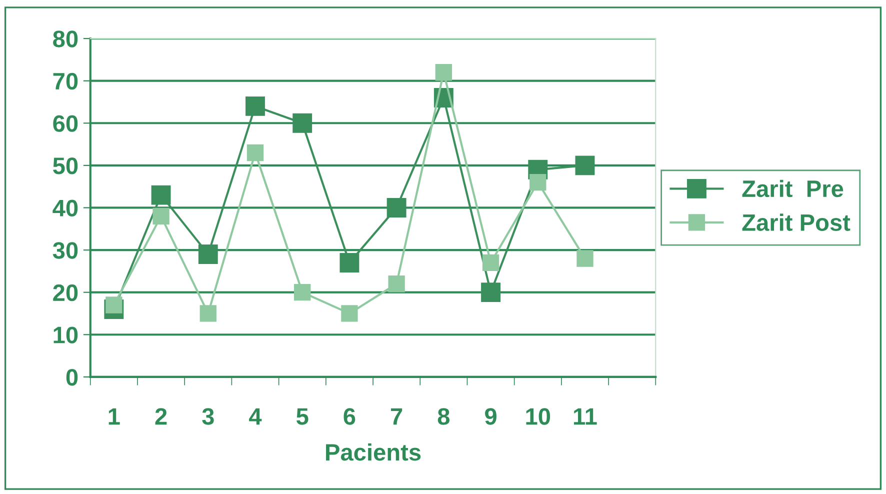  Describe the element at coordinates (65, 81) in the screenshot. I see `y-tick-label: 70` at that location.